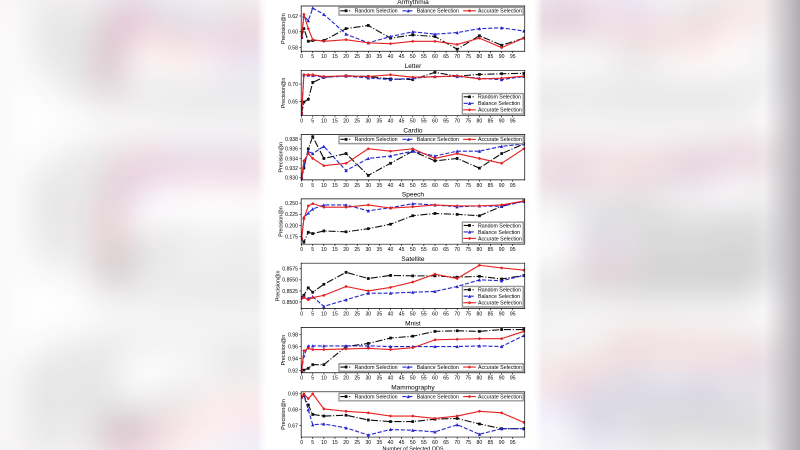 The height and width of the screenshot is (450, 800). What do you see at coordinates (293, 411) in the screenshot?
I see `svg-text: 0.68` at bounding box center [293, 411].